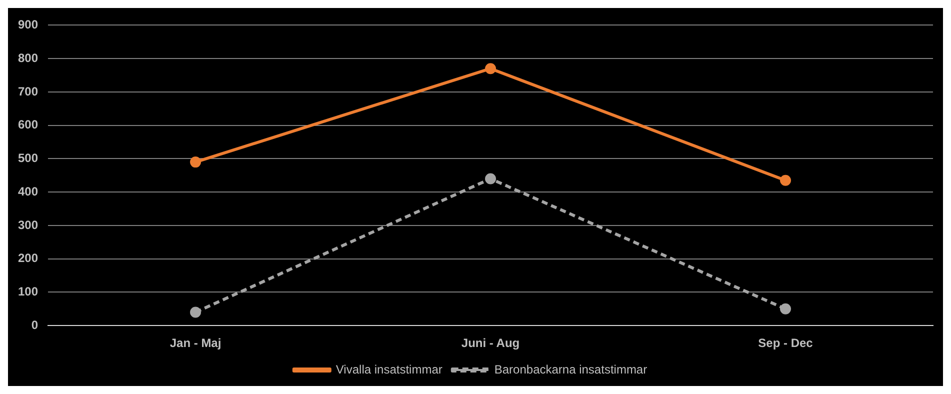 This screenshot has height=394, width=951. I want to click on x-tick-label: Jan - Maj, so click(196, 343).